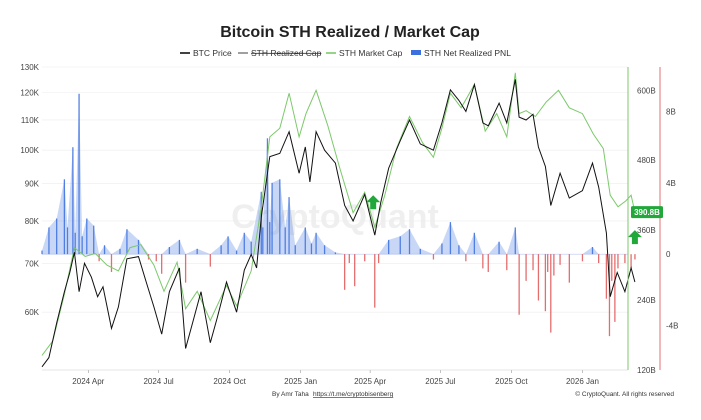 The height and width of the screenshot is (420, 701). What do you see at coordinates (582, 381) in the screenshot?
I see `x-tick-label: 2026 Jan` at bounding box center [582, 381].